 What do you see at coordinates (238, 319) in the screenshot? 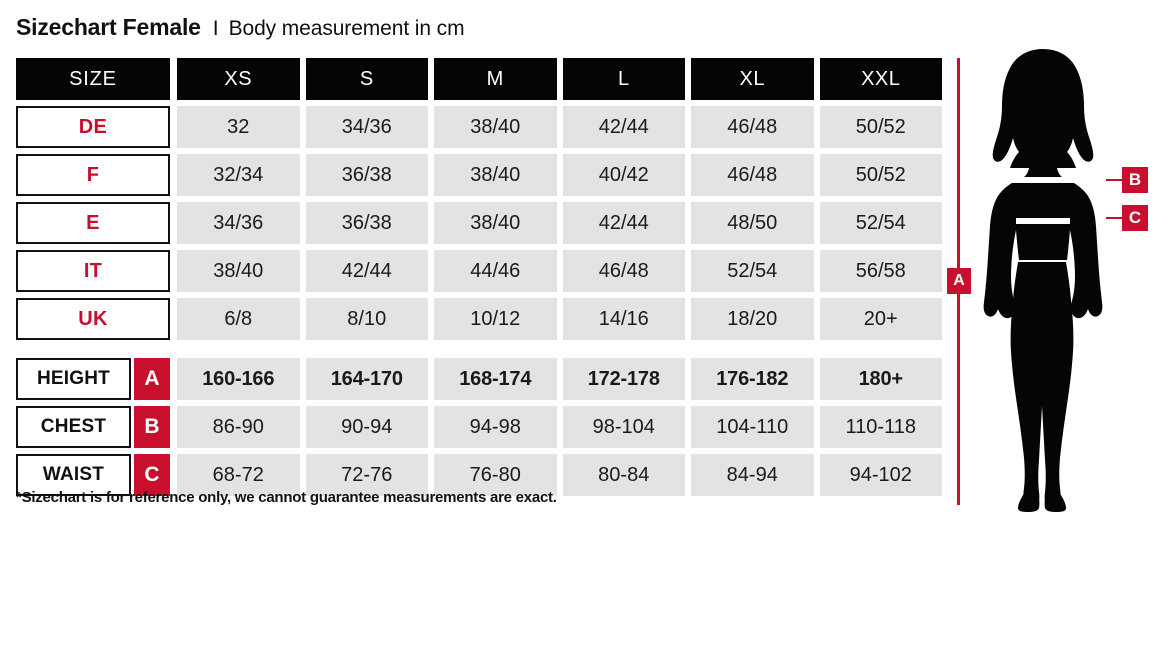
I see `table-cell: 6/8` at bounding box center [238, 319].